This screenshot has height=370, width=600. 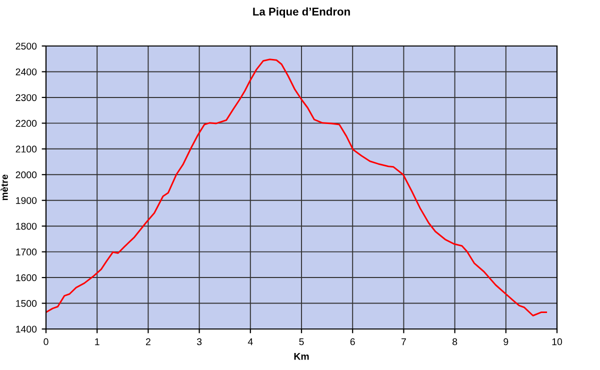 What do you see at coordinates (301, 12) in the screenshot?
I see `chart-title: La Pique d’Endron` at bounding box center [301, 12].